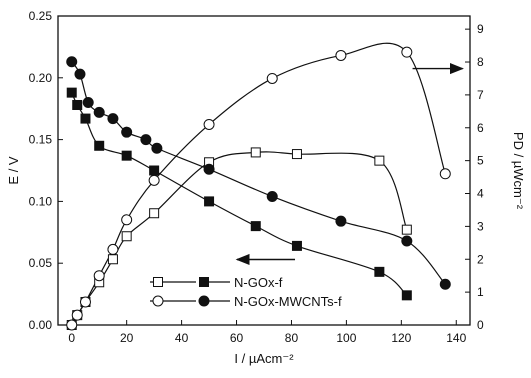 The image size is (531, 378). I want to click on y2-tick-label: 9, so click(480, 29).